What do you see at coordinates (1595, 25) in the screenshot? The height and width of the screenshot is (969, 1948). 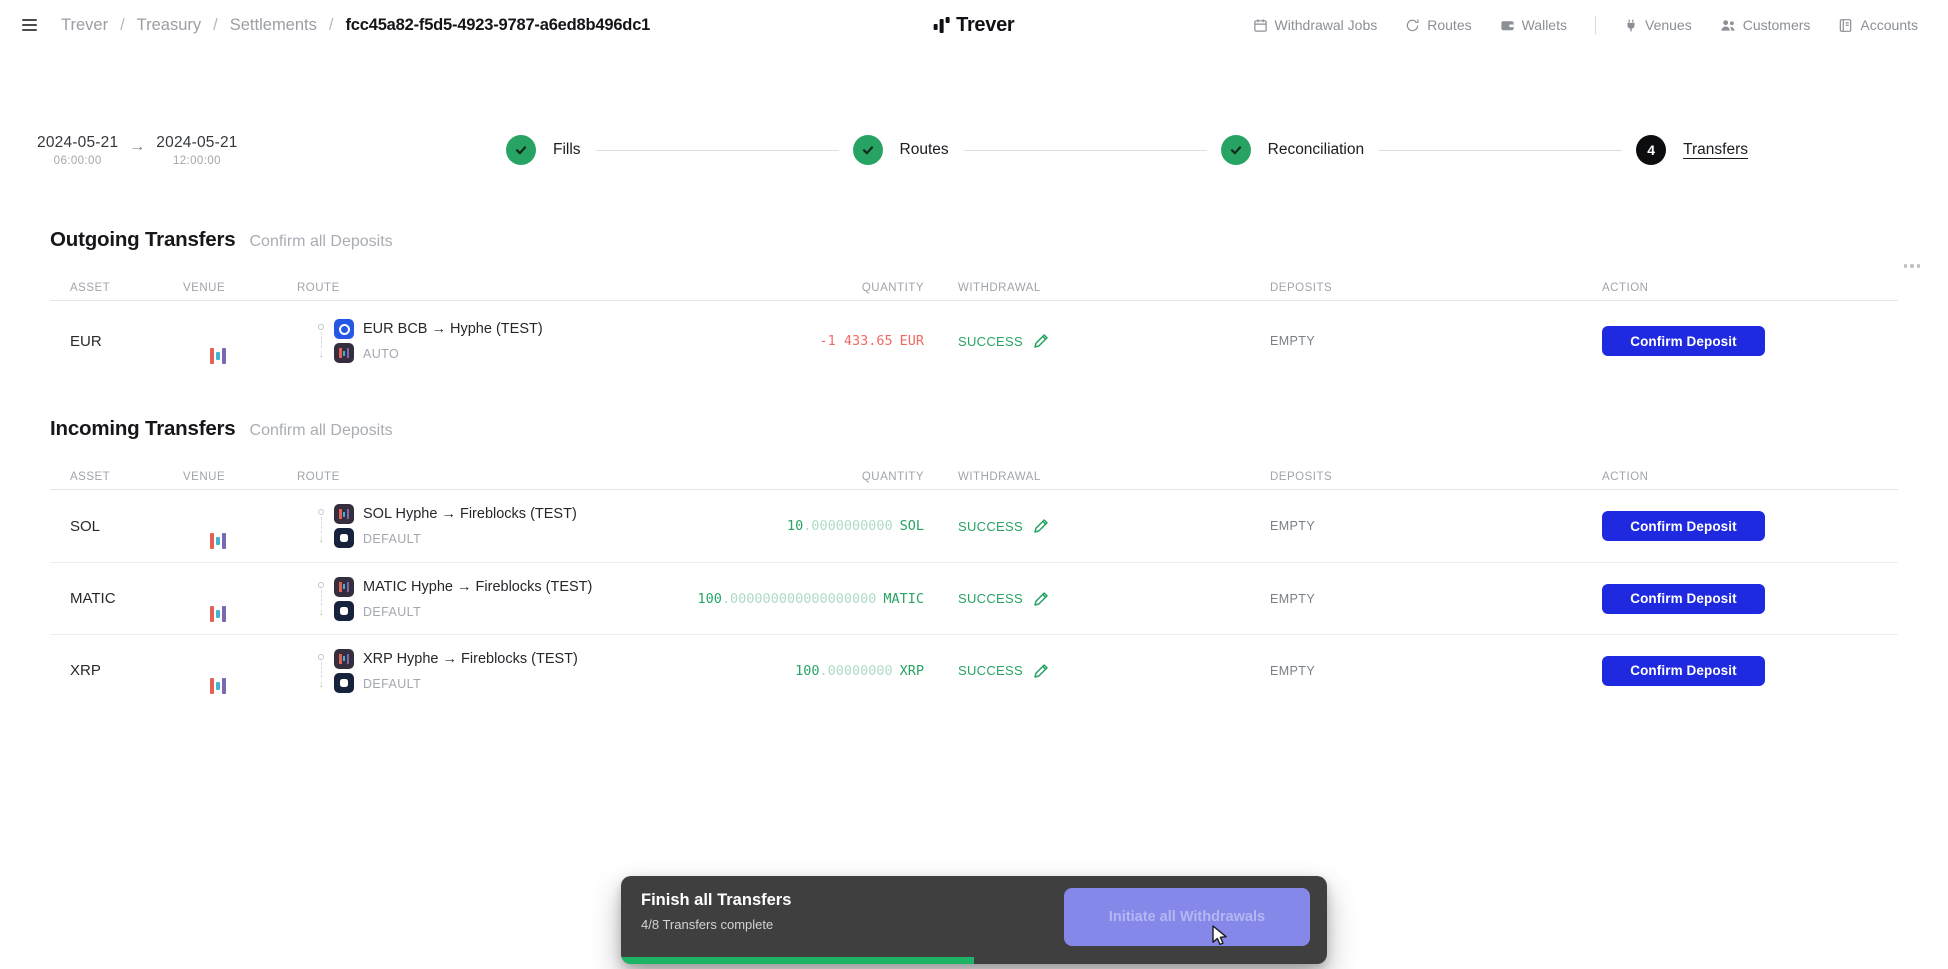 I see `nav-divider` at bounding box center [1595, 25].